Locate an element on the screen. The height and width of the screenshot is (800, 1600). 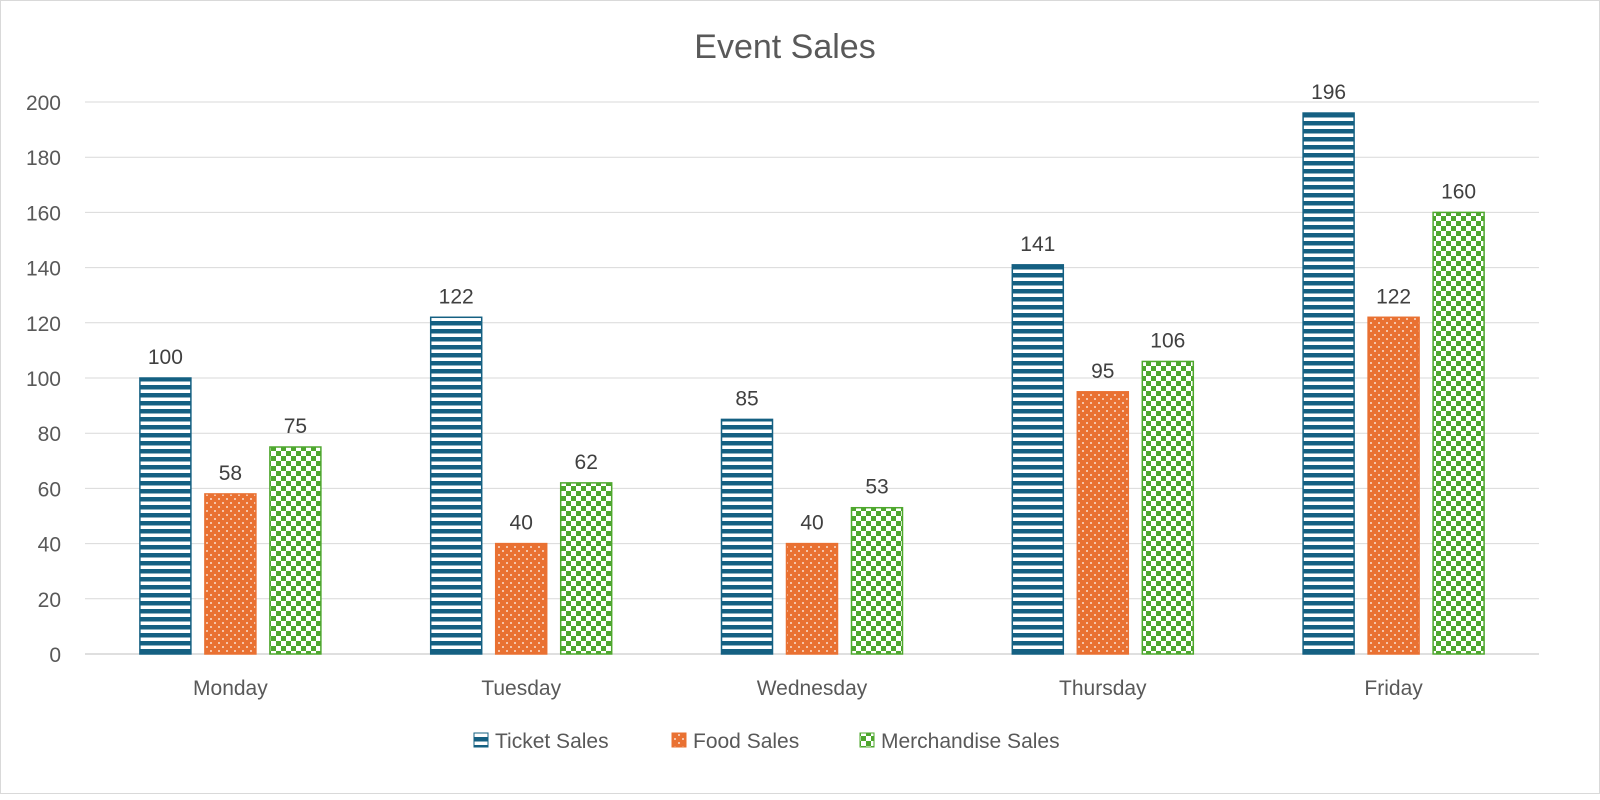
bar-merchandise-sales-wednesday is located at coordinates (877, 580).